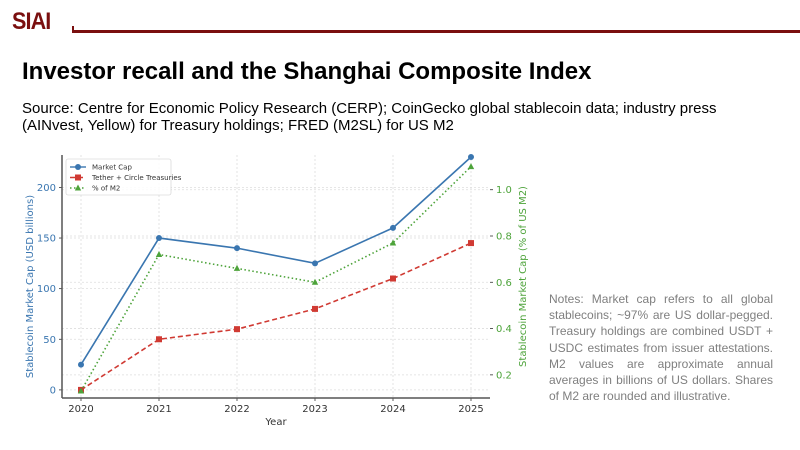 Image resolution: width=800 pixels, height=450 pixels. What do you see at coordinates (504, 283) in the screenshot?
I see `y2-tick-label: 0.6` at bounding box center [504, 283].